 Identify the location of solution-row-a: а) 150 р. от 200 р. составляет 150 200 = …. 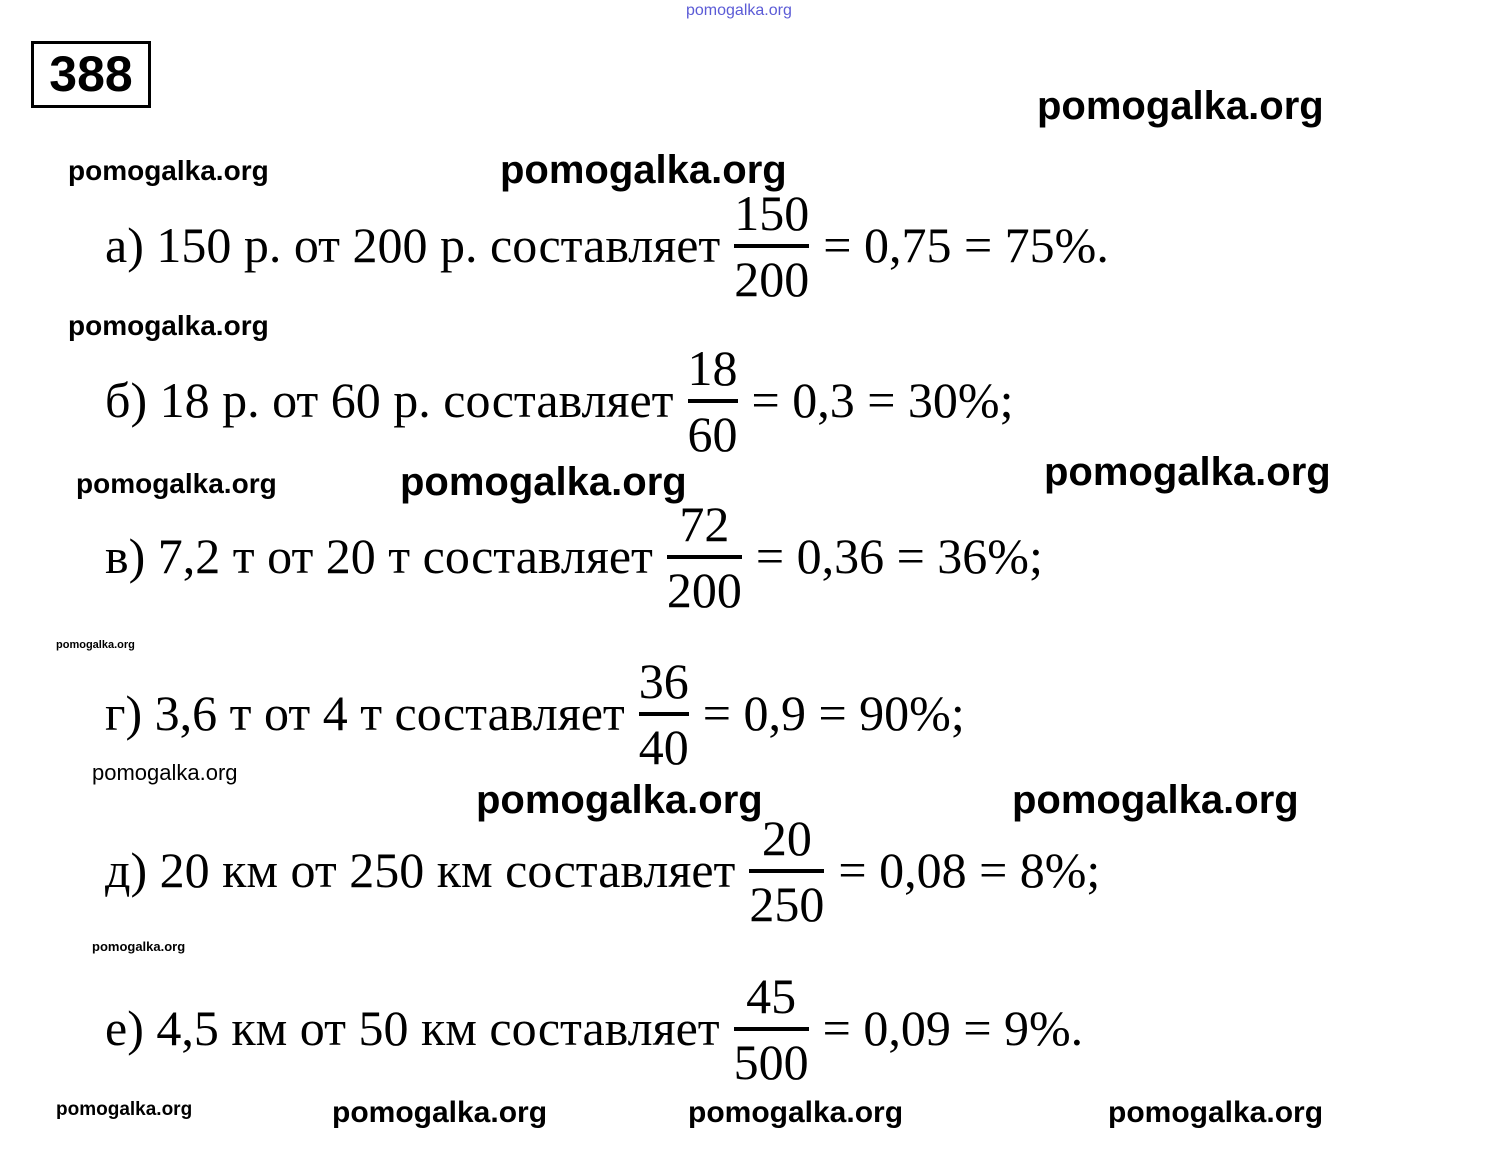
(607, 246).